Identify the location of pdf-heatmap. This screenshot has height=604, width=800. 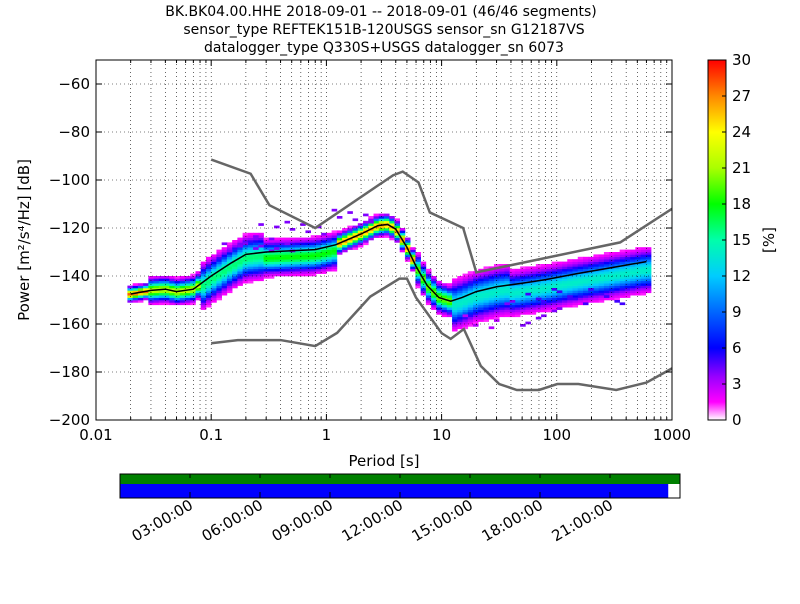
(389, 270).